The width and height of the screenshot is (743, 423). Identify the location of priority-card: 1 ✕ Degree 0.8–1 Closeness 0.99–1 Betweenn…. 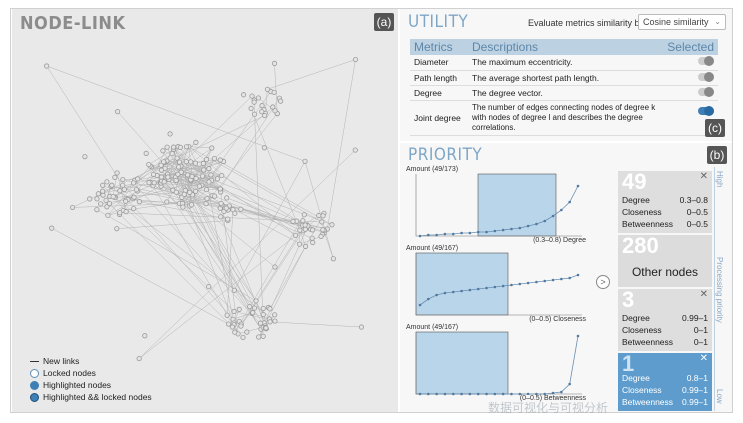
(665, 381).